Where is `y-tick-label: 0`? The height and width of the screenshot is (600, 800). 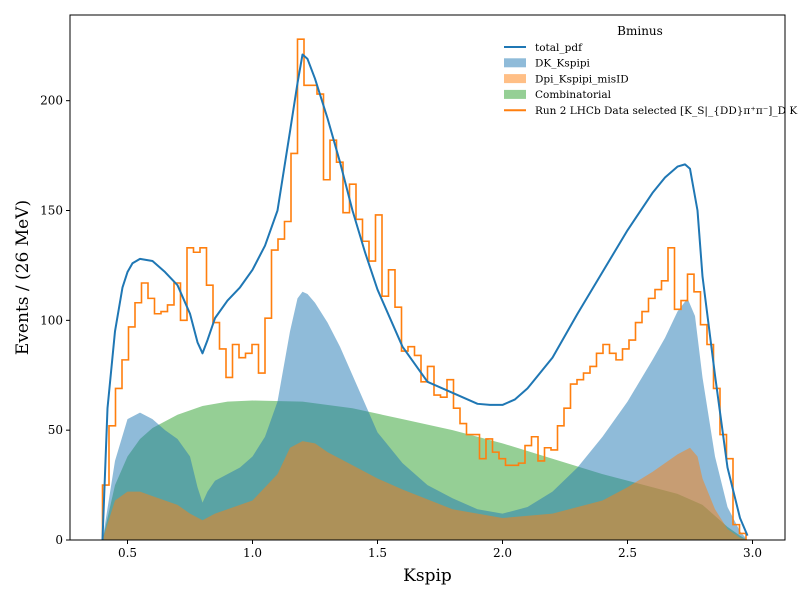
y-tick-label: 0 is located at coordinates (59, 540).